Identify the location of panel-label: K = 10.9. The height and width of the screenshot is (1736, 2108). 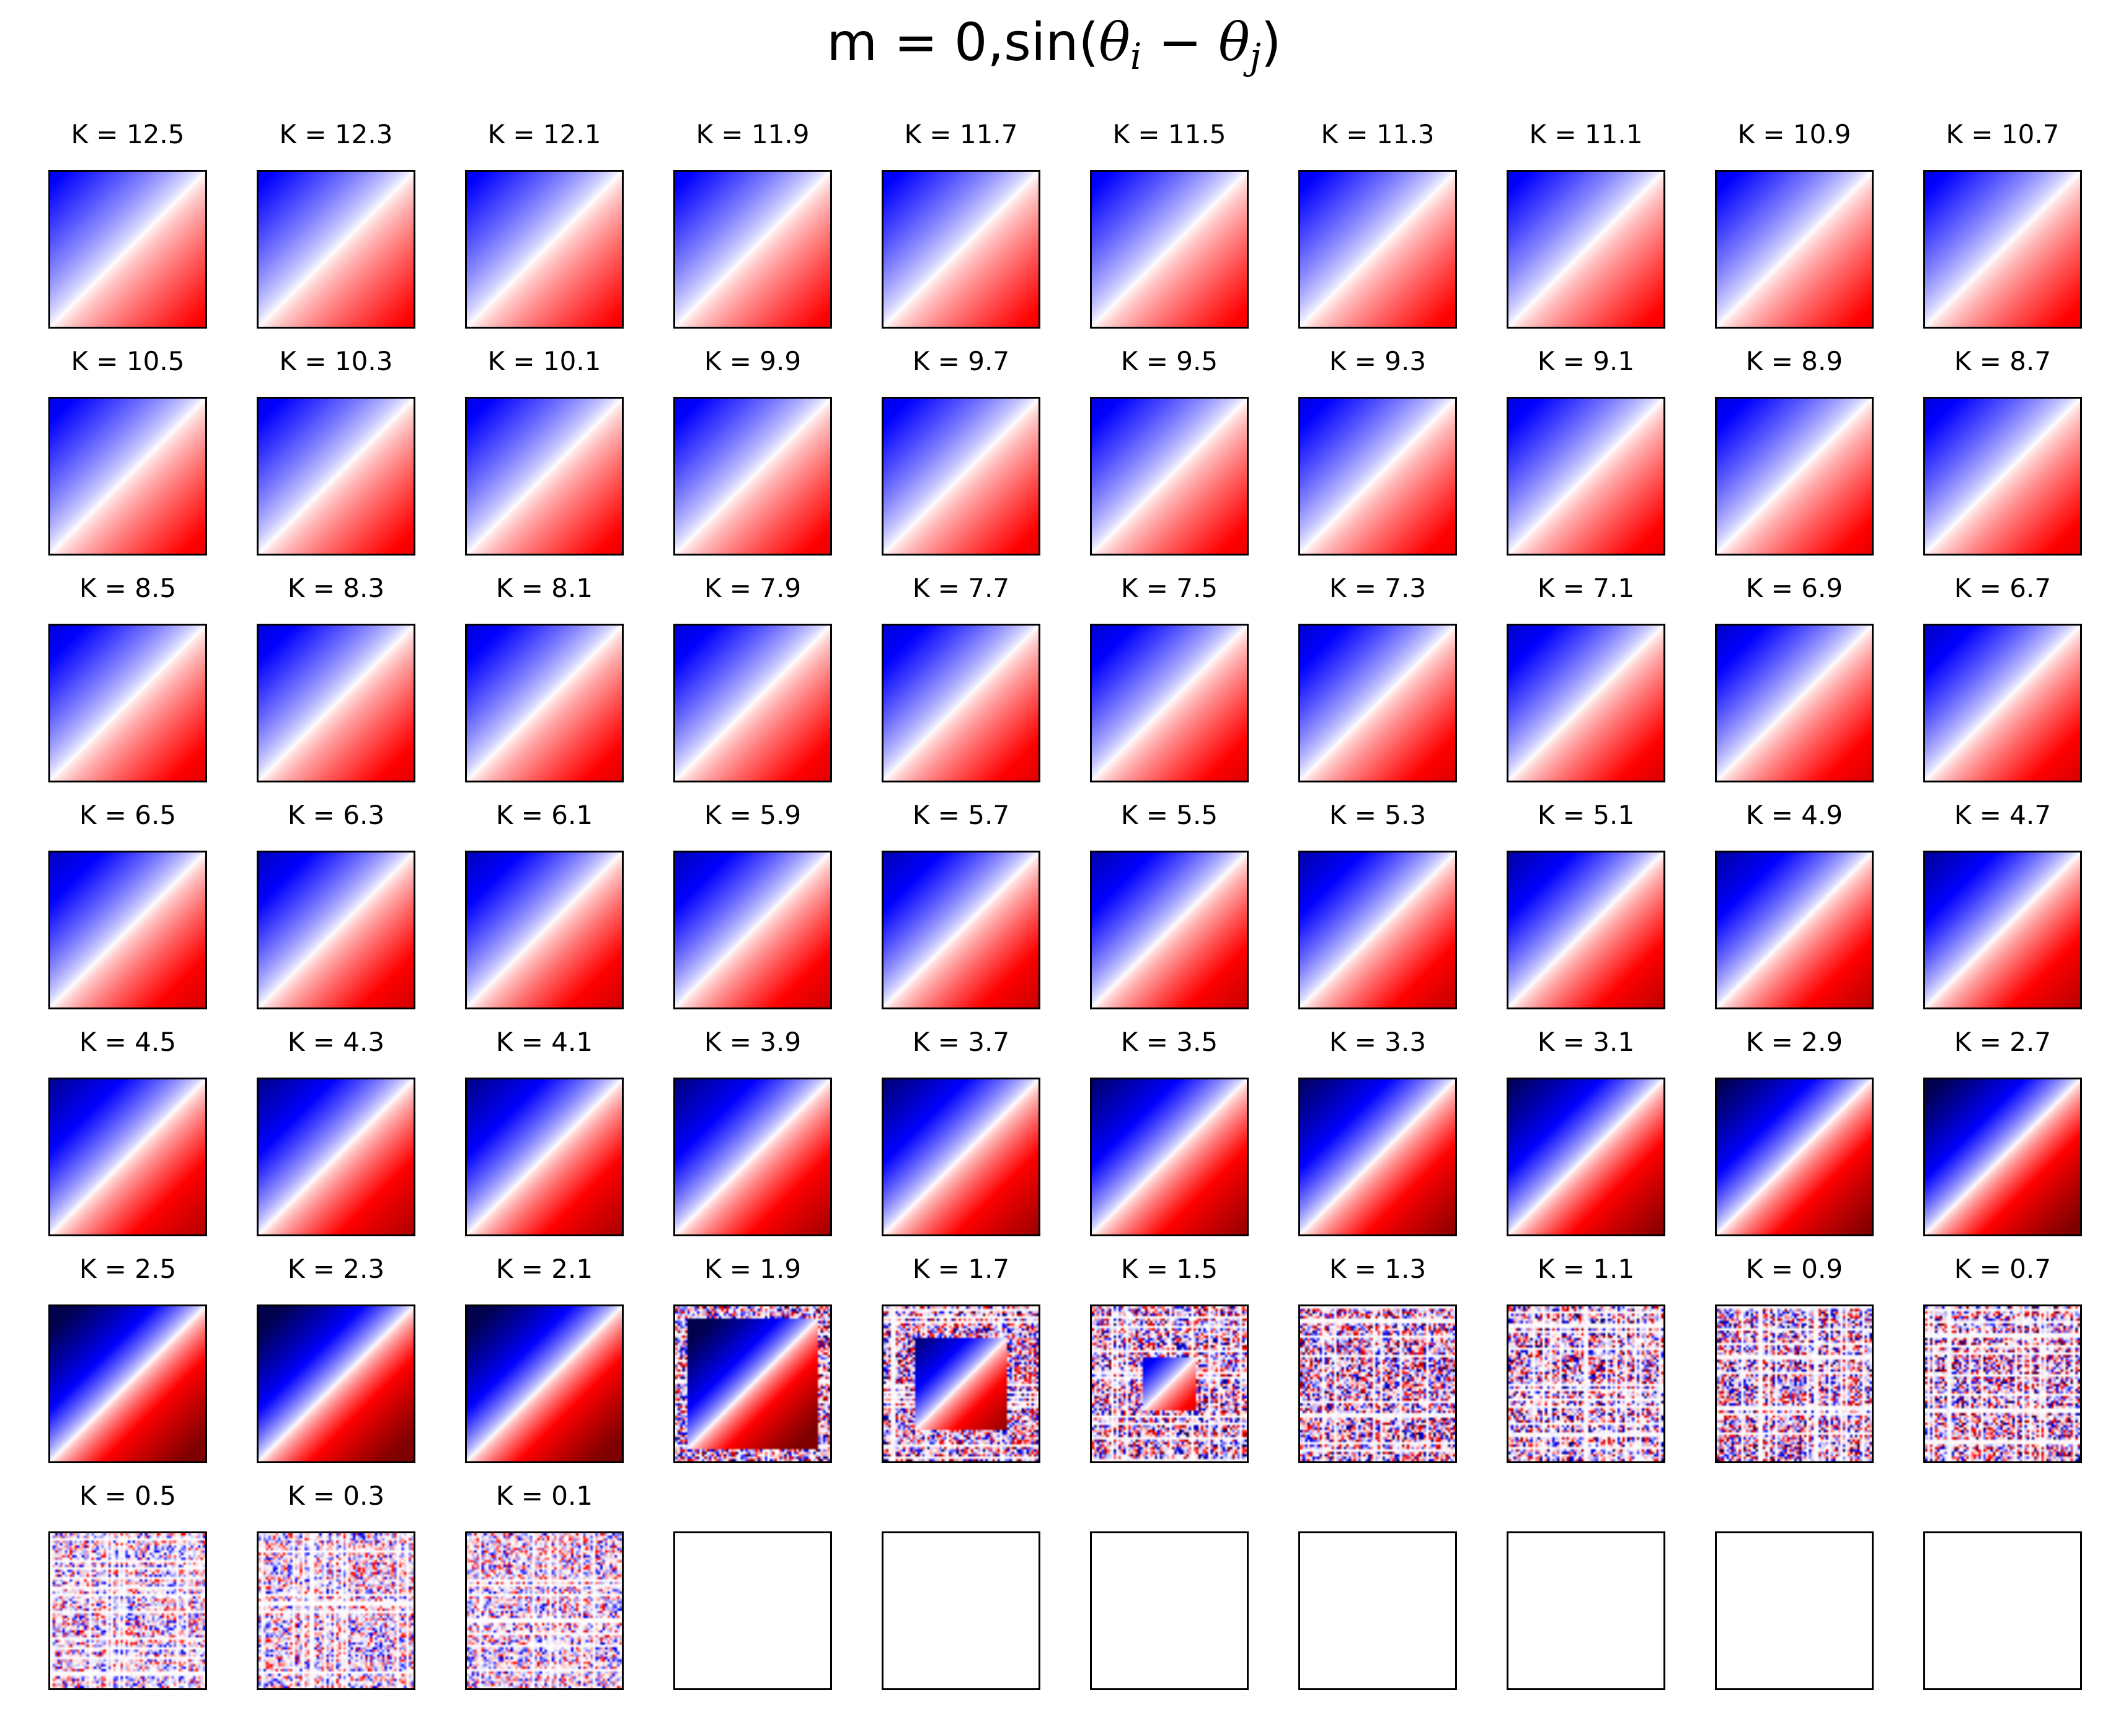
(1794, 134).